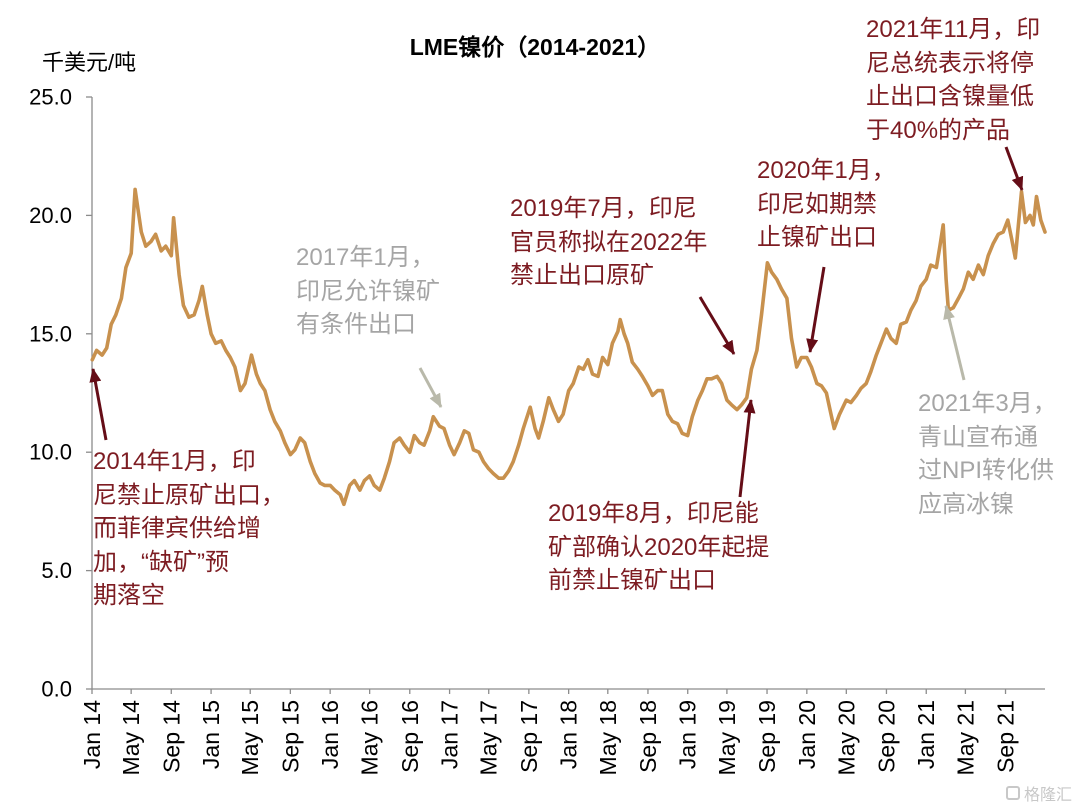 The image size is (1080, 810). I want to click on annotation-line: 禁止出口原矿, so click(582, 275).